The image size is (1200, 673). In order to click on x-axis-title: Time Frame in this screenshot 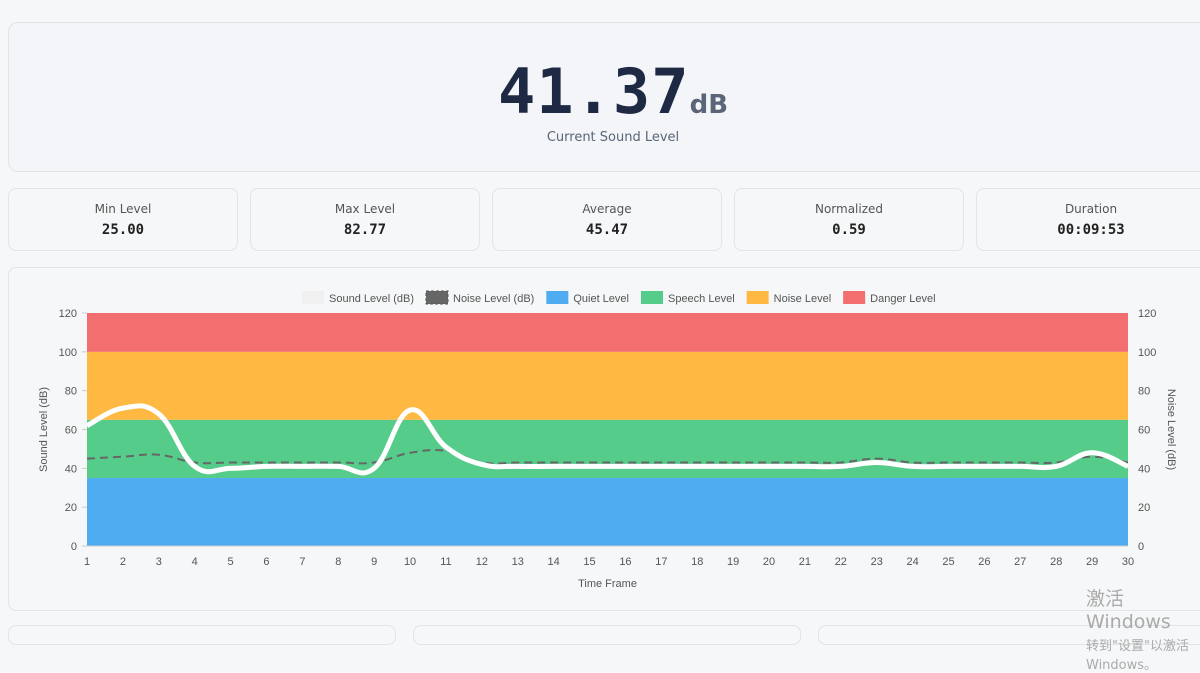, I will do `click(607, 584)`.